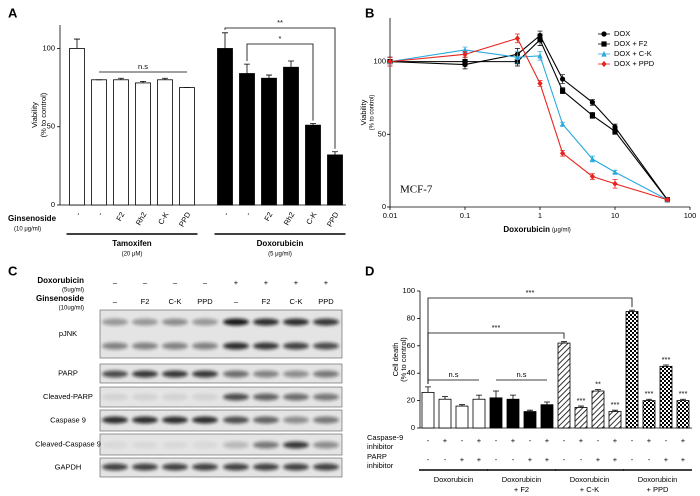 The width and height of the screenshot is (700, 496). I want to click on panel-label: B, so click(369, 12).